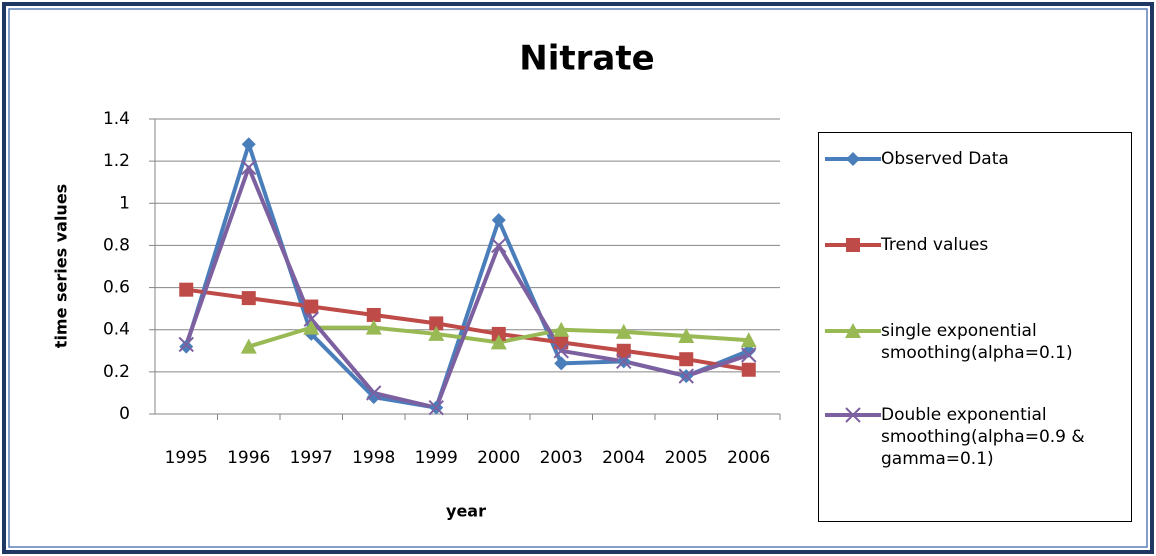 The width and height of the screenshot is (1156, 556). What do you see at coordinates (186, 458) in the screenshot?
I see `x-tick-label: 1995` at bounding box center [186, 458].